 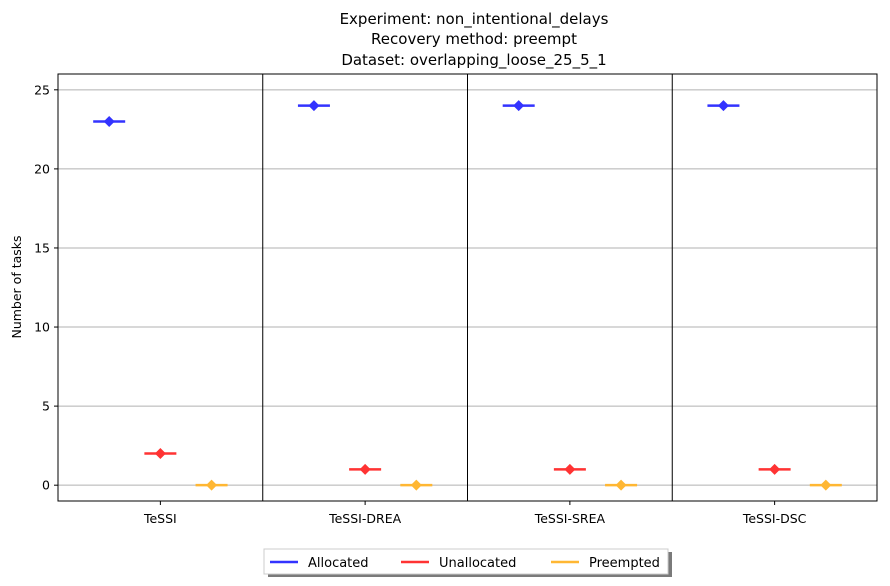 I want to click on x-tick-label-tessi-srea: TeSSI-SREA, so click(x=570, y=518).